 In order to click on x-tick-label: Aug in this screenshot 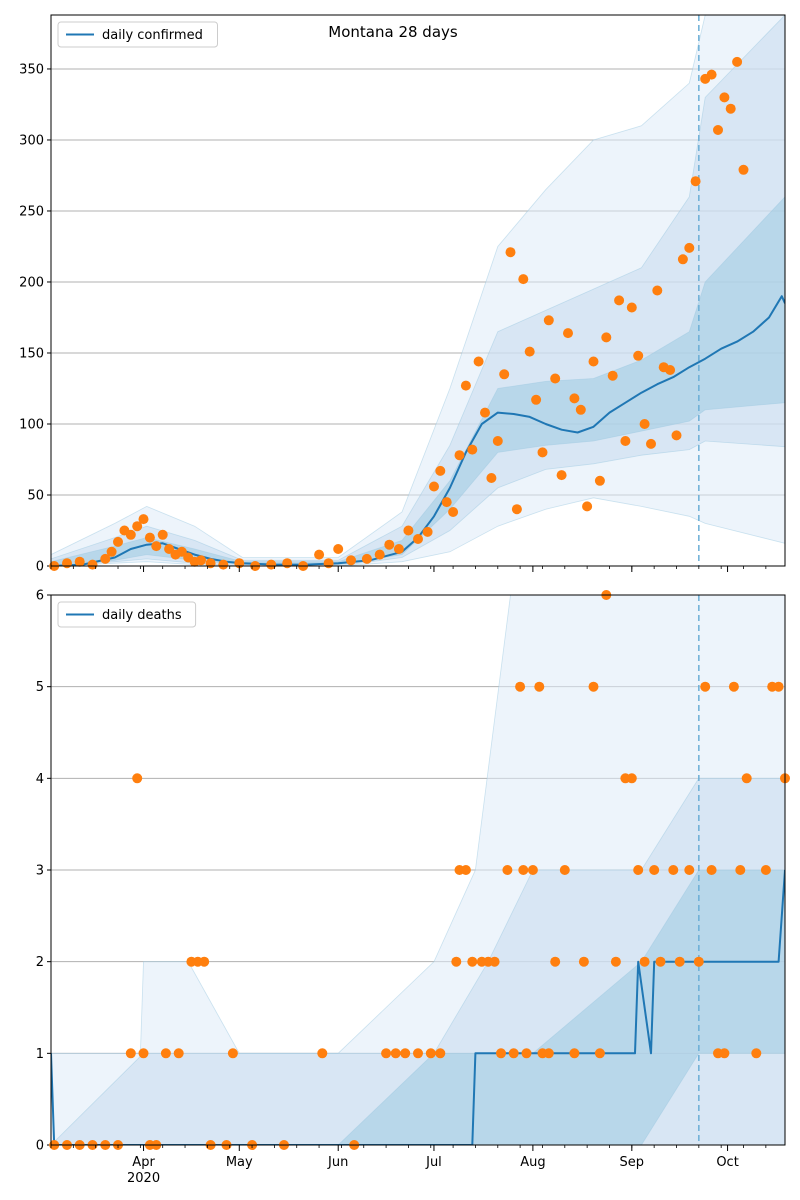, I will do `click(532, 1162)`.